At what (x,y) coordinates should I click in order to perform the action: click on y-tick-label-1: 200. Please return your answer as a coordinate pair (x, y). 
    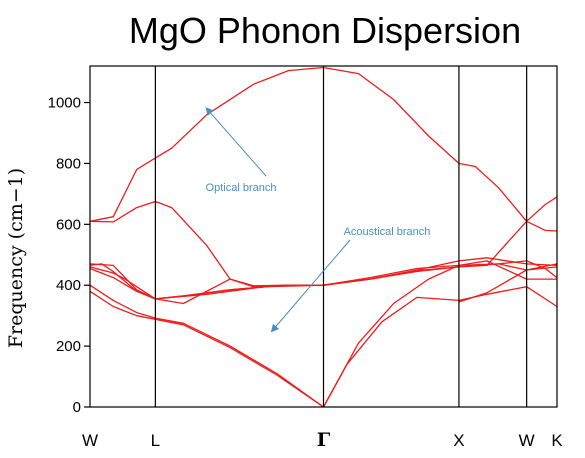
    Looking at the image, I should click on (68, 346).